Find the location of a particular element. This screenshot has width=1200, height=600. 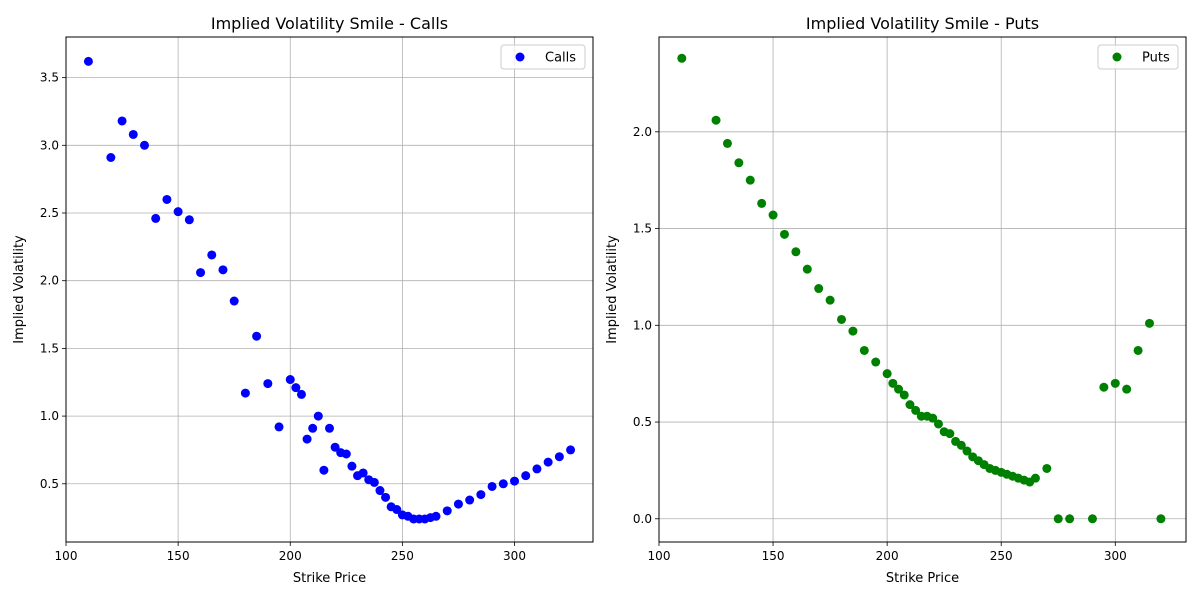

legend: Puts is located at coordinates (1138, 57).